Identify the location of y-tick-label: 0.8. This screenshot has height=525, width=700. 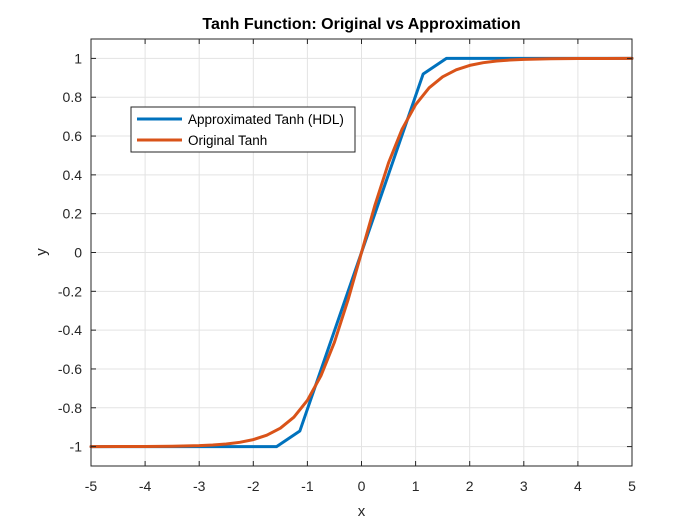
(73, 97).